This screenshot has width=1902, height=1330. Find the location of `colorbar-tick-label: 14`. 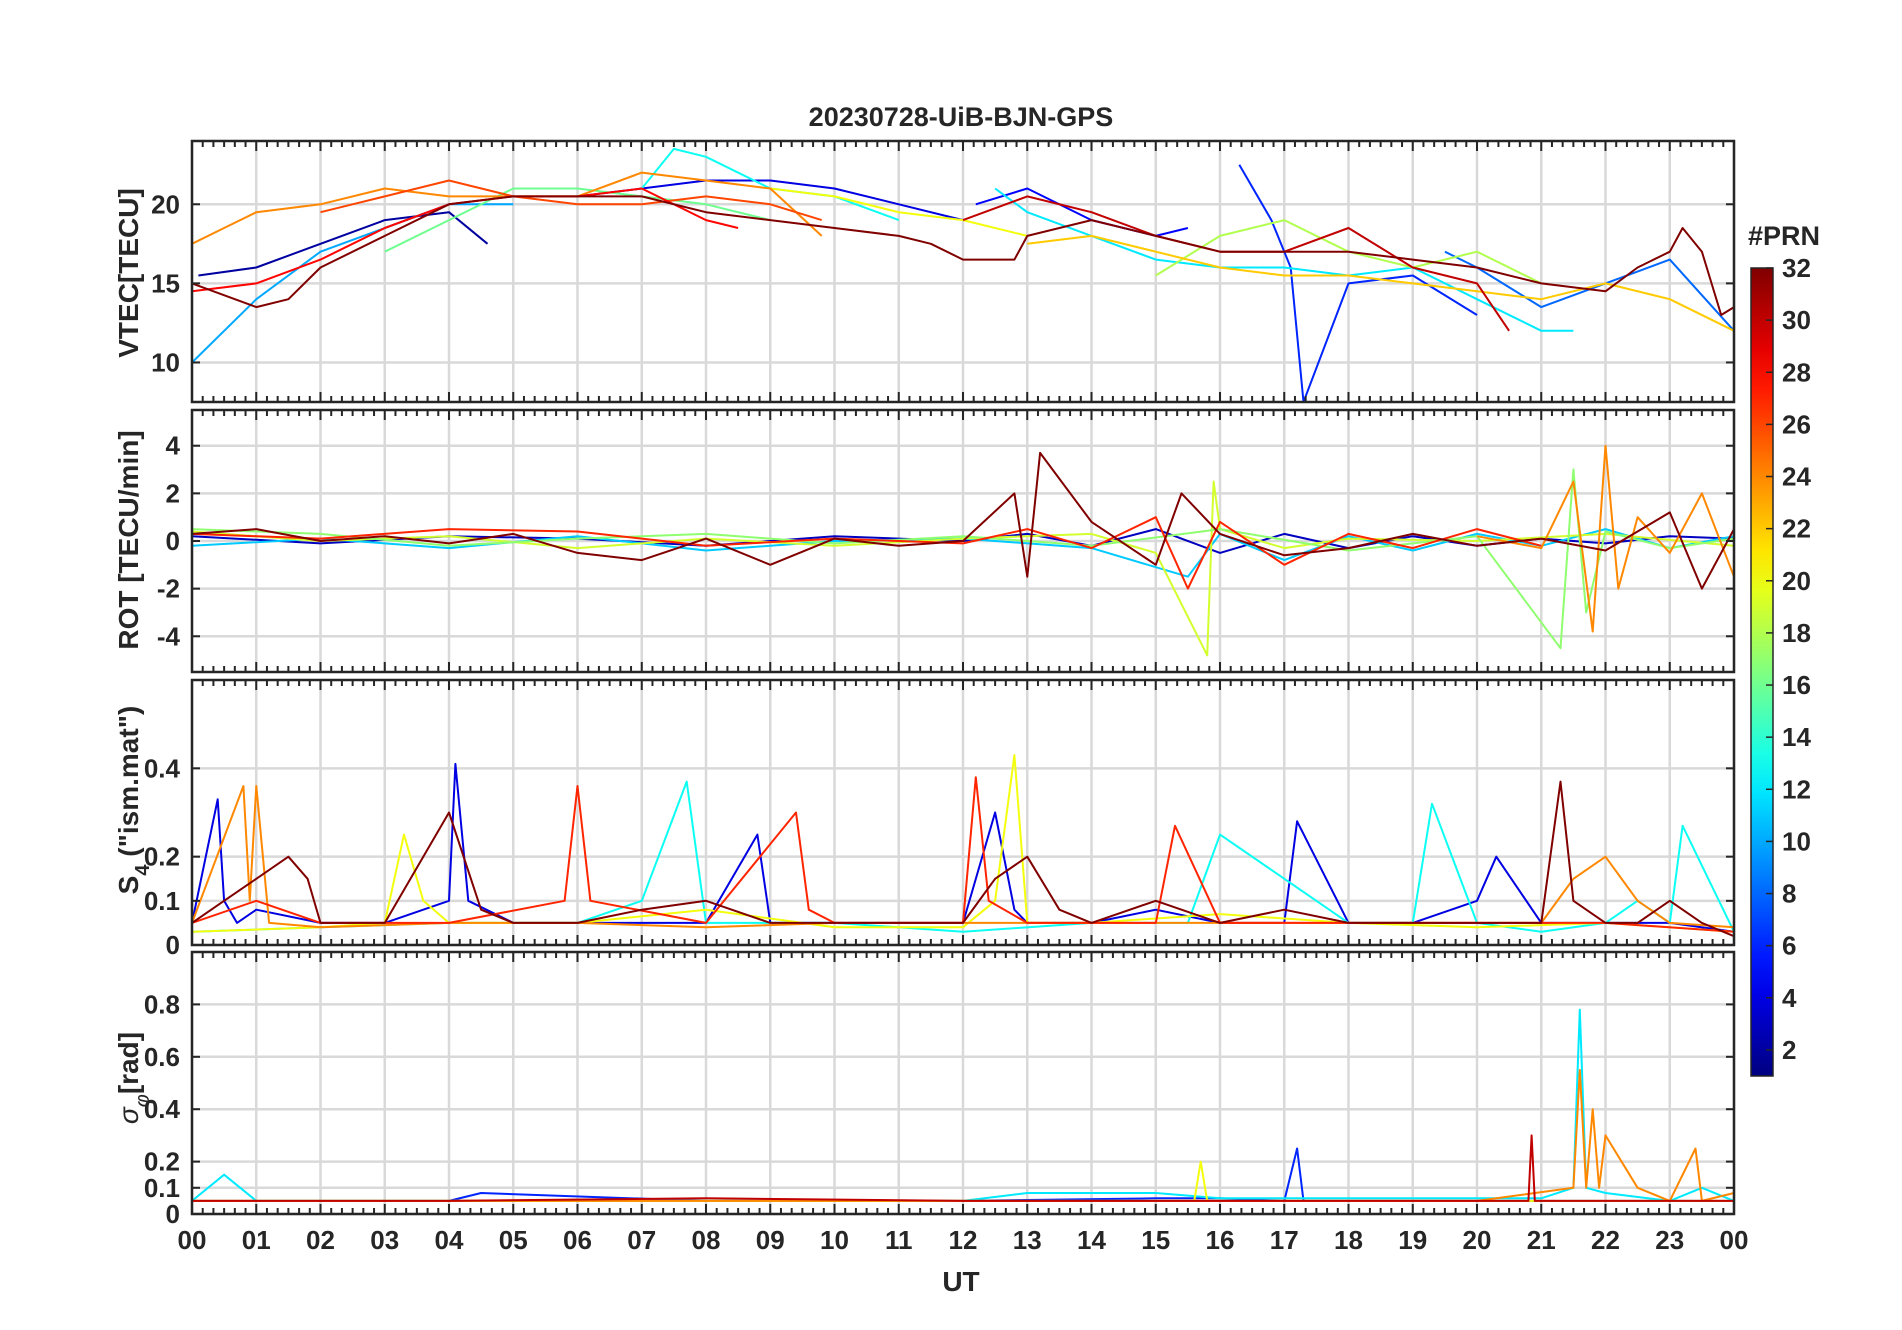

colorbar-tick-label: 14 is located at coordinates (1796, 737).